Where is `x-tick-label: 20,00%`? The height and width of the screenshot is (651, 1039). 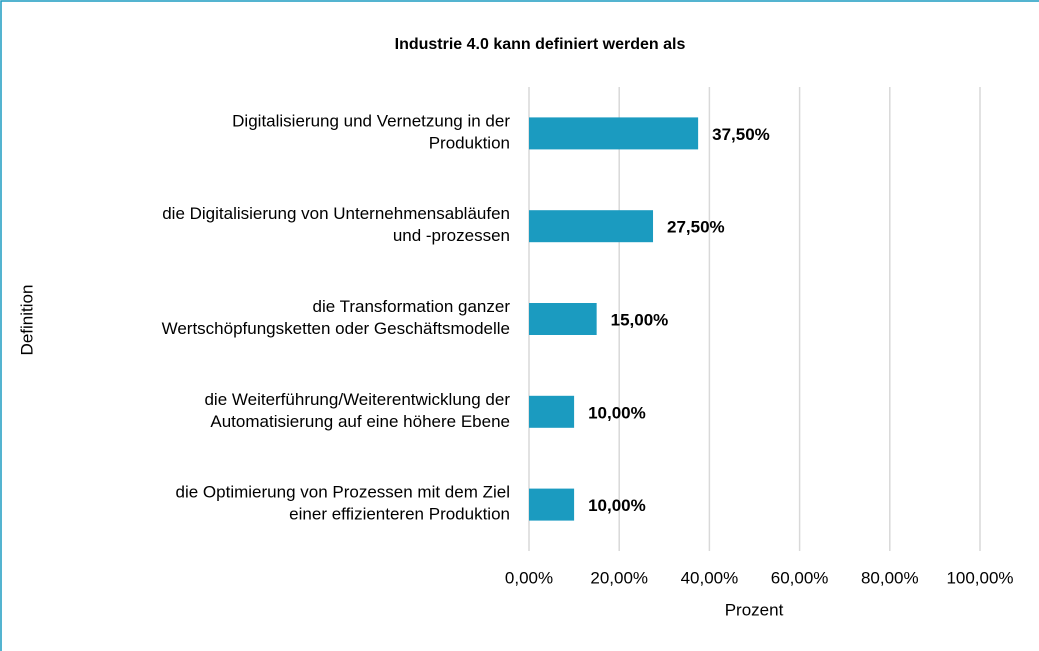
x-tick-label: 20,00% is located at coordinates (619, 577).